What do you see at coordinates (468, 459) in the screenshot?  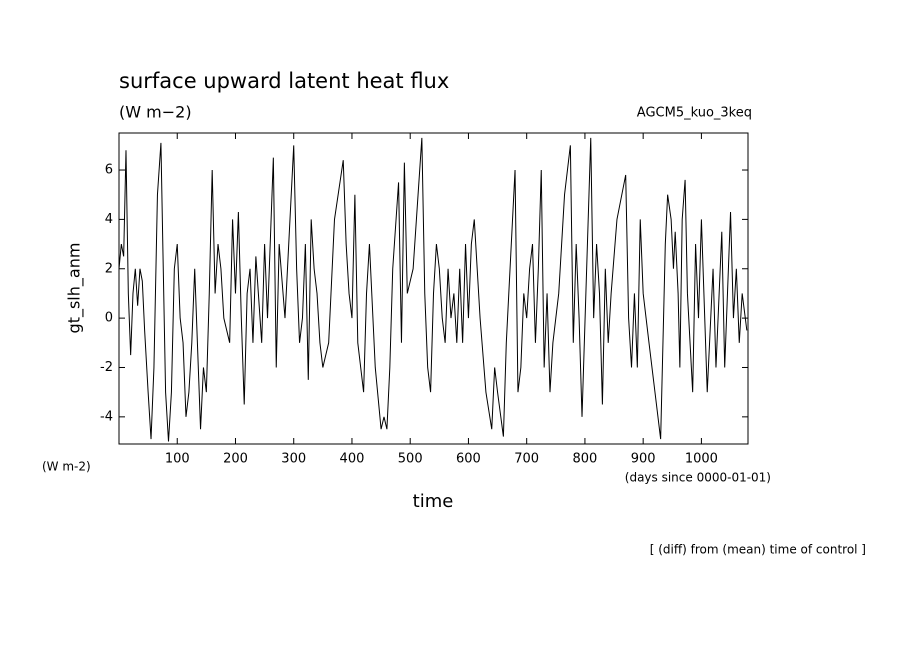 I see `x-tick-label: 600` at bounding box center [468, 459].